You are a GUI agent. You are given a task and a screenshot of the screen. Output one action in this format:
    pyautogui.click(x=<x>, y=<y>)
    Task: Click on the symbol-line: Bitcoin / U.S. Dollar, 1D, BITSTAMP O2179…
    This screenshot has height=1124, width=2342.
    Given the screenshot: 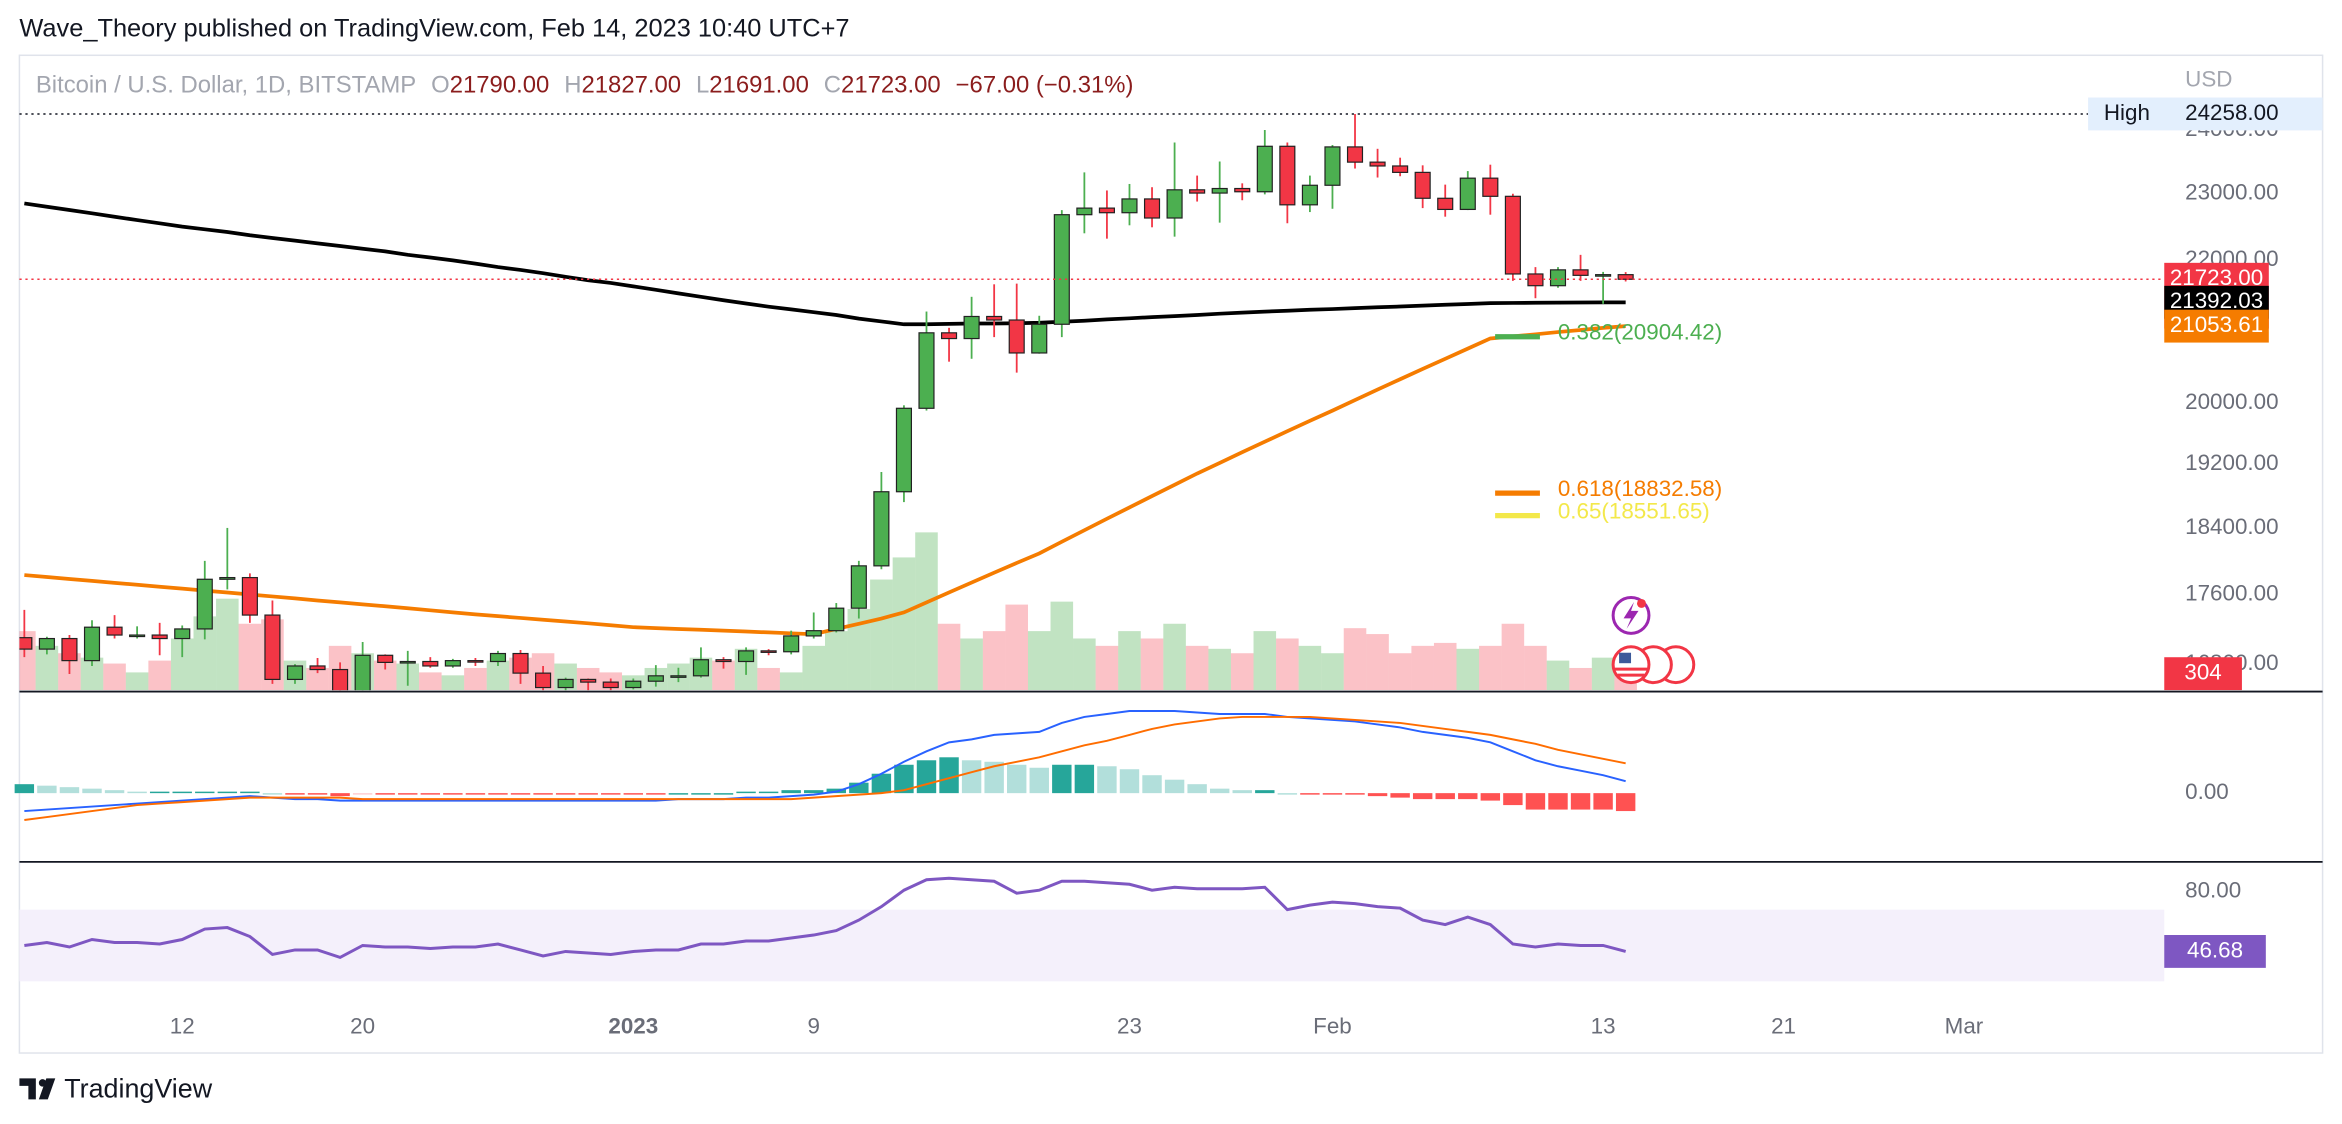 What is the action you would take?
    pyautogui.click(x=585, y=85)
    